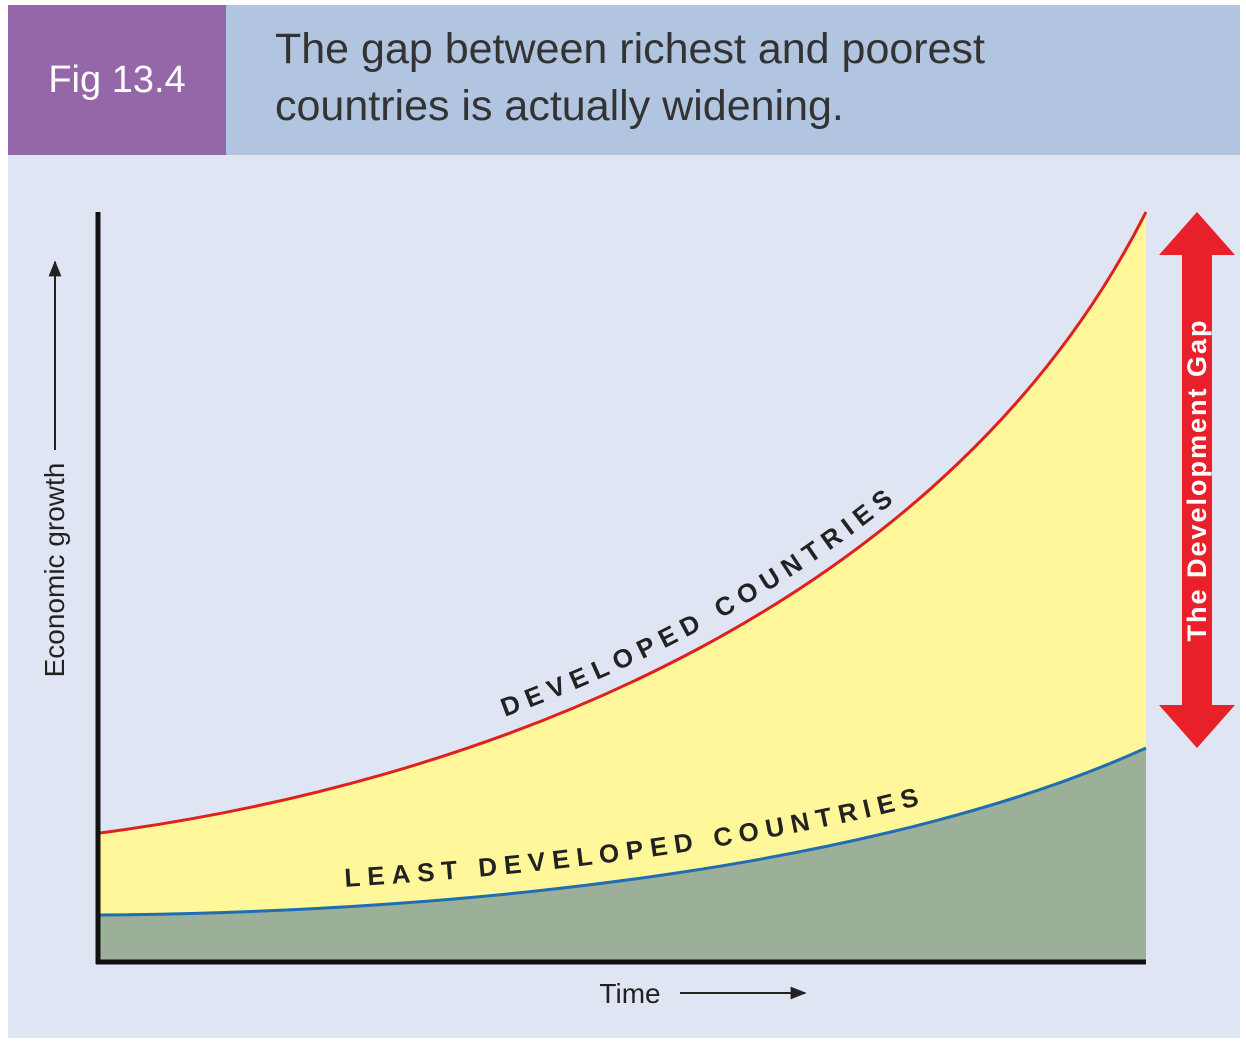  I want to click on title-line: countries is actually widening., so click(559, 106).